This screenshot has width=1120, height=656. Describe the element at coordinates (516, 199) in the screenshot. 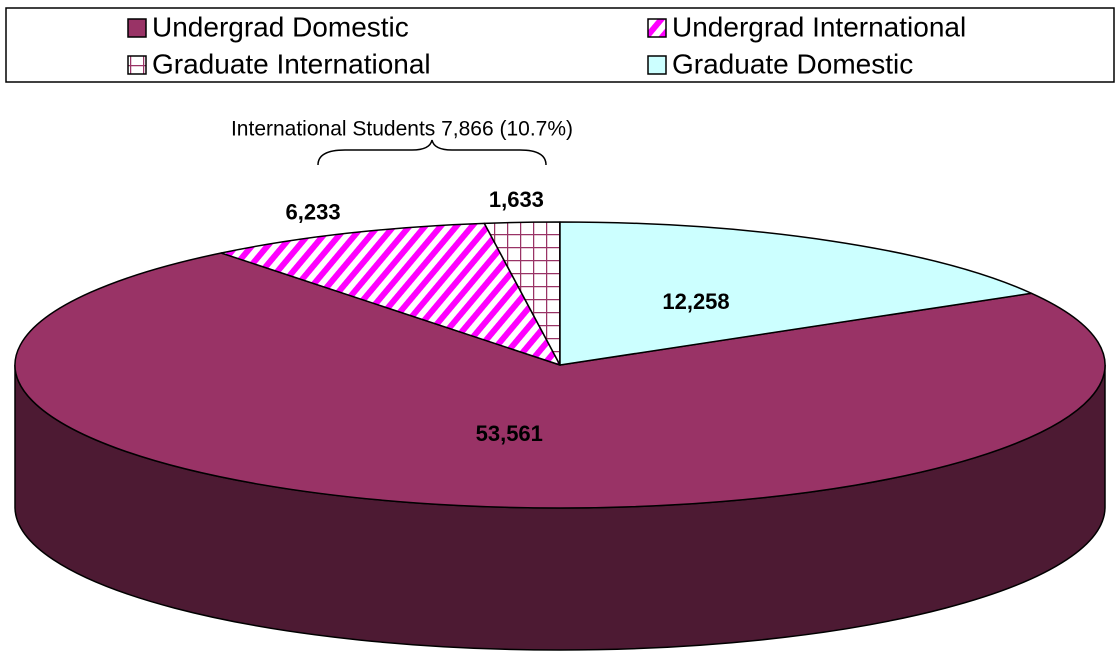

I see `data-label: 1,633` at that location.